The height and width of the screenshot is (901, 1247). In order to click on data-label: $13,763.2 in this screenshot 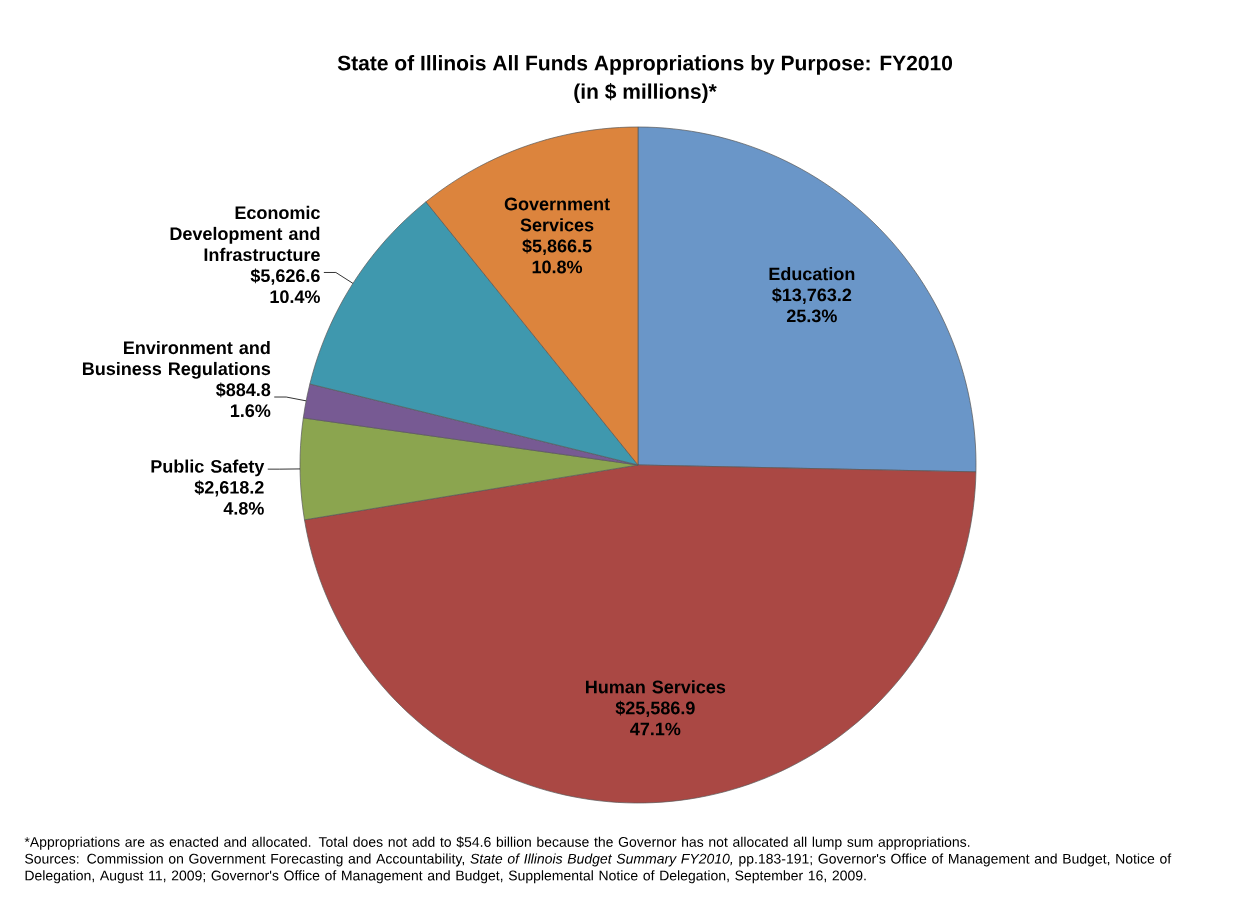, I will do `click(812, 295)`.